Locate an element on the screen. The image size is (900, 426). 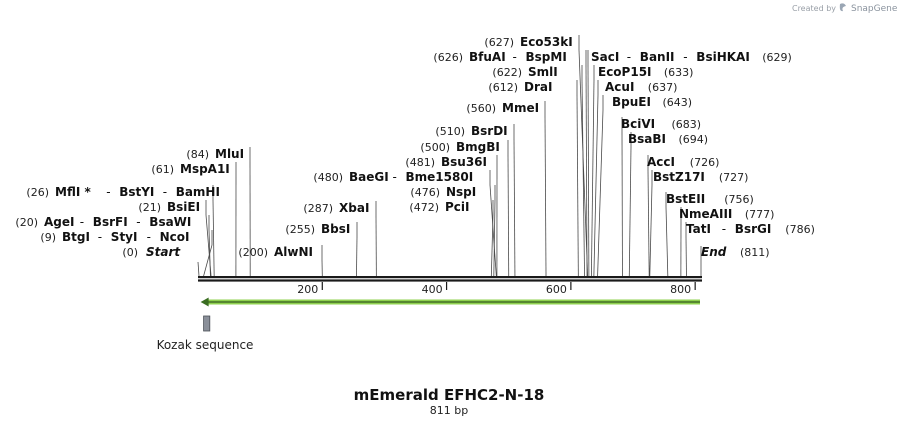
site-saci: SacI - BanII - BsiHKAI (629) is located at coordinates (691, 57).